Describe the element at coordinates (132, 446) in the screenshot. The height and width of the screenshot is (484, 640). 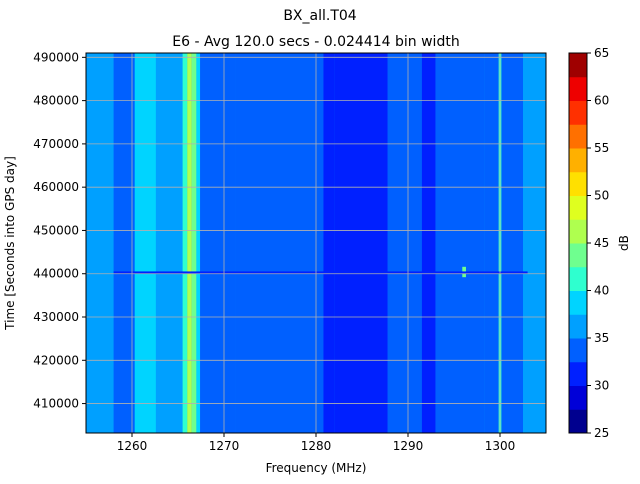
I see `x-tick-label-0: 1260` at that location.